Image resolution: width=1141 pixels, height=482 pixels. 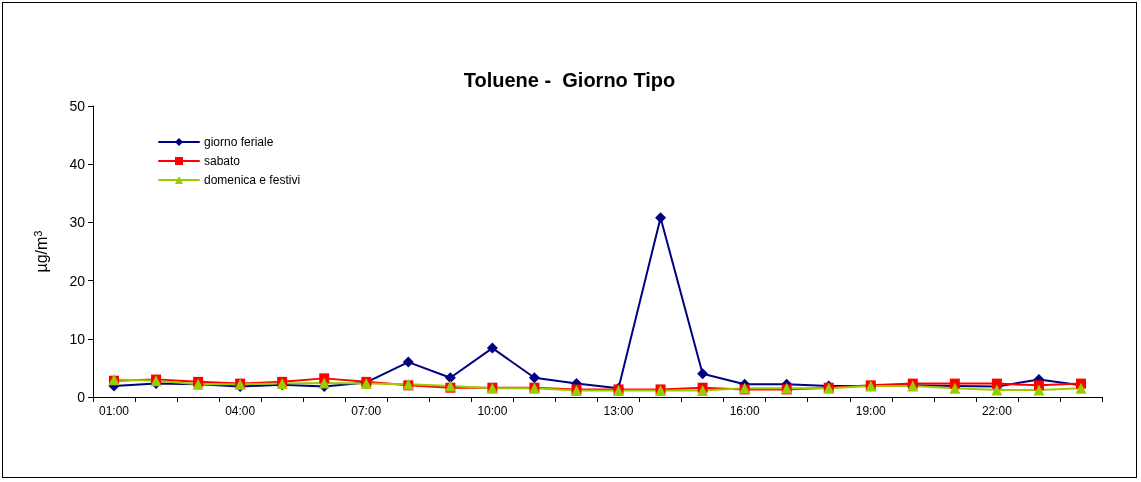 What do you see at coordinates (77, 164) in the screenshot?
I see `y-tick-label: 40` at bounding box center [77, 164].